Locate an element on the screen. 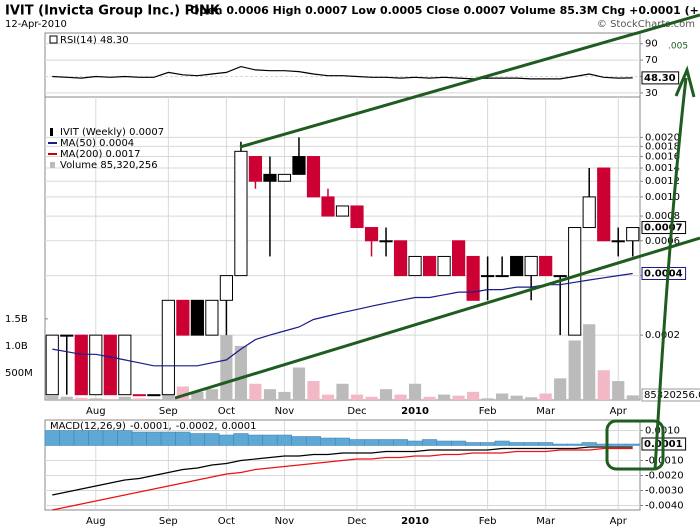 The width and height of the screenshot is (700, 530). legend-label: MA(50) 0.0004 is located at coordinates (97, 143).